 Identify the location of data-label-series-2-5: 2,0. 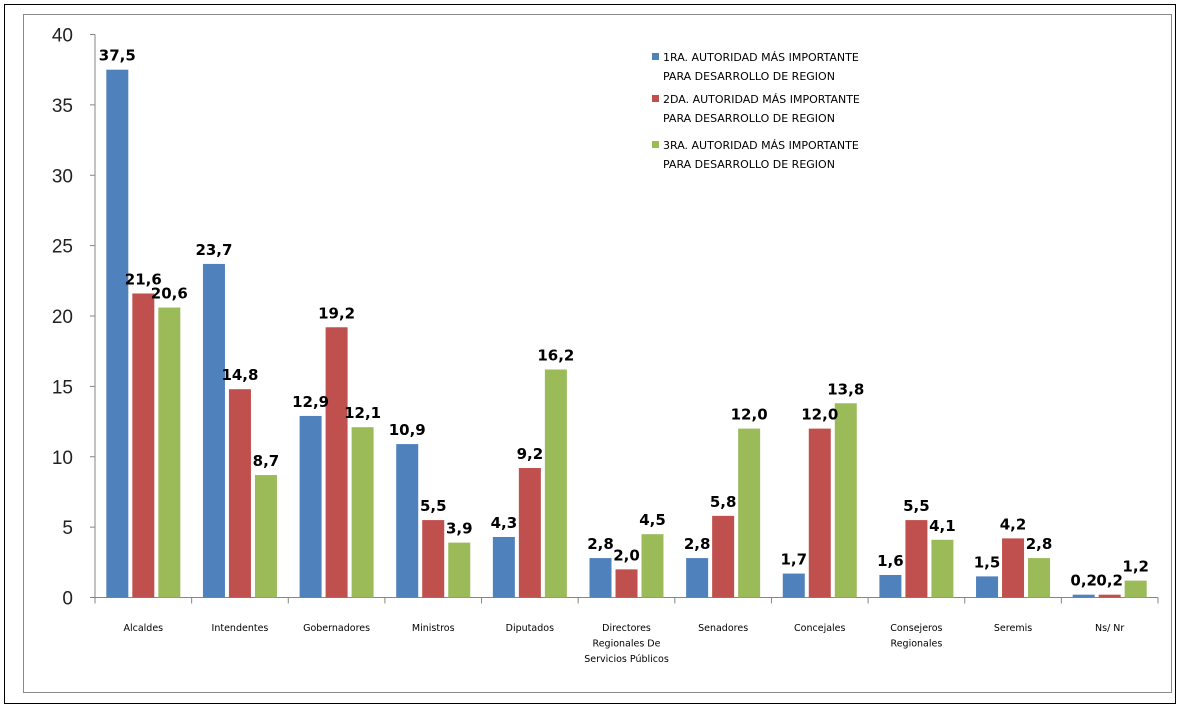
(626, 555).